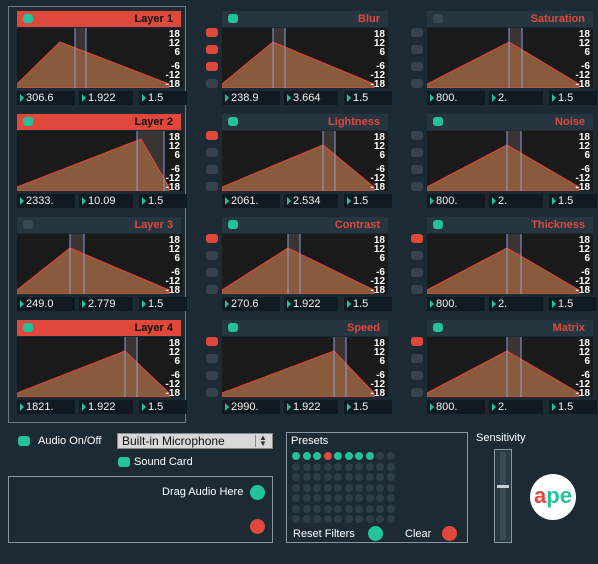  I want to click on sound-card-toggle, so click(124, 462).